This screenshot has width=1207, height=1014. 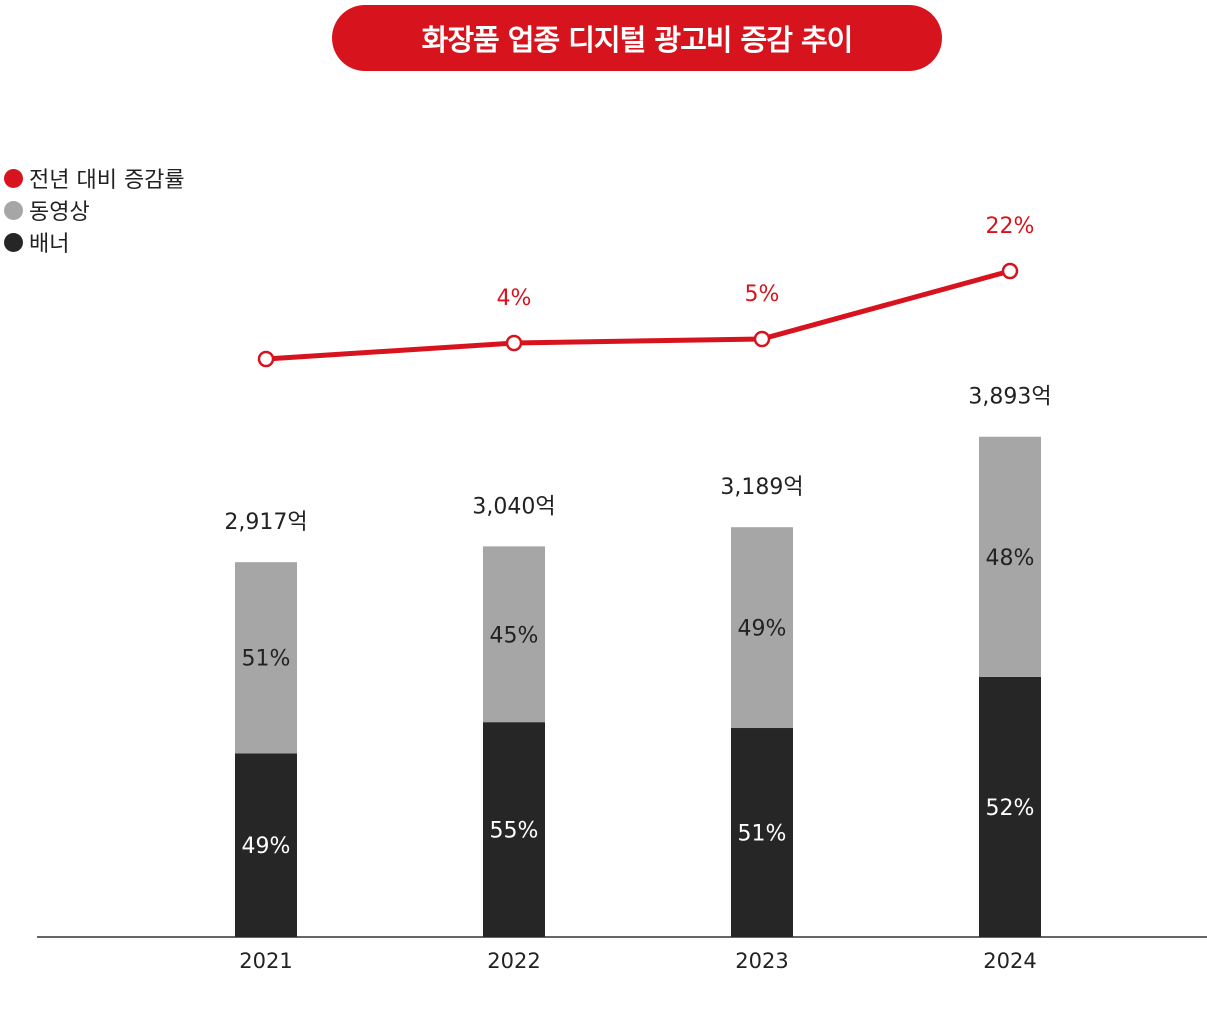 I want to click on growth-point-2021, so click(x=266, y=359).